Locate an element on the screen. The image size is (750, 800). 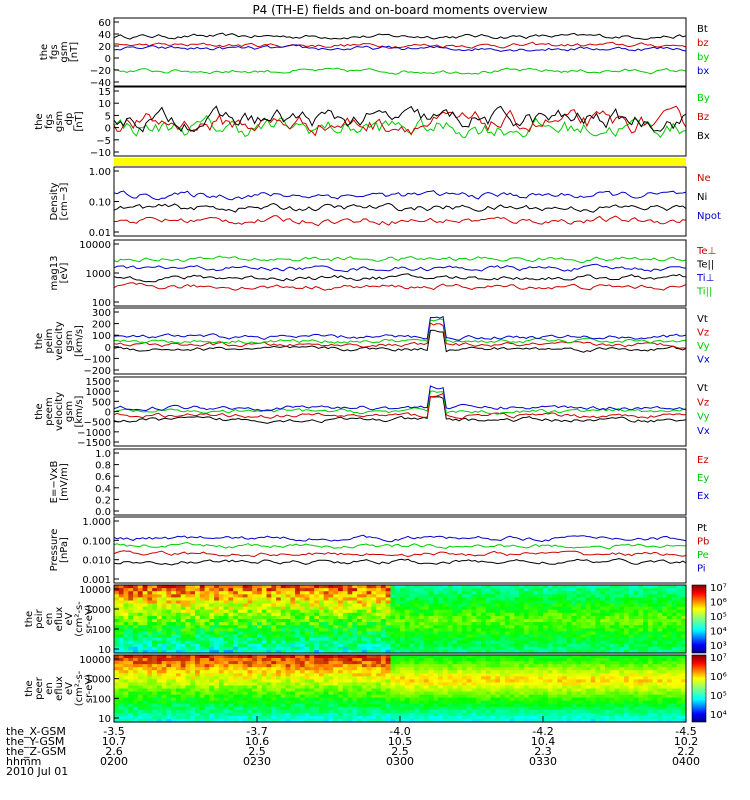
y-axis-label: [nPa] is located at coordinates (64, 550).